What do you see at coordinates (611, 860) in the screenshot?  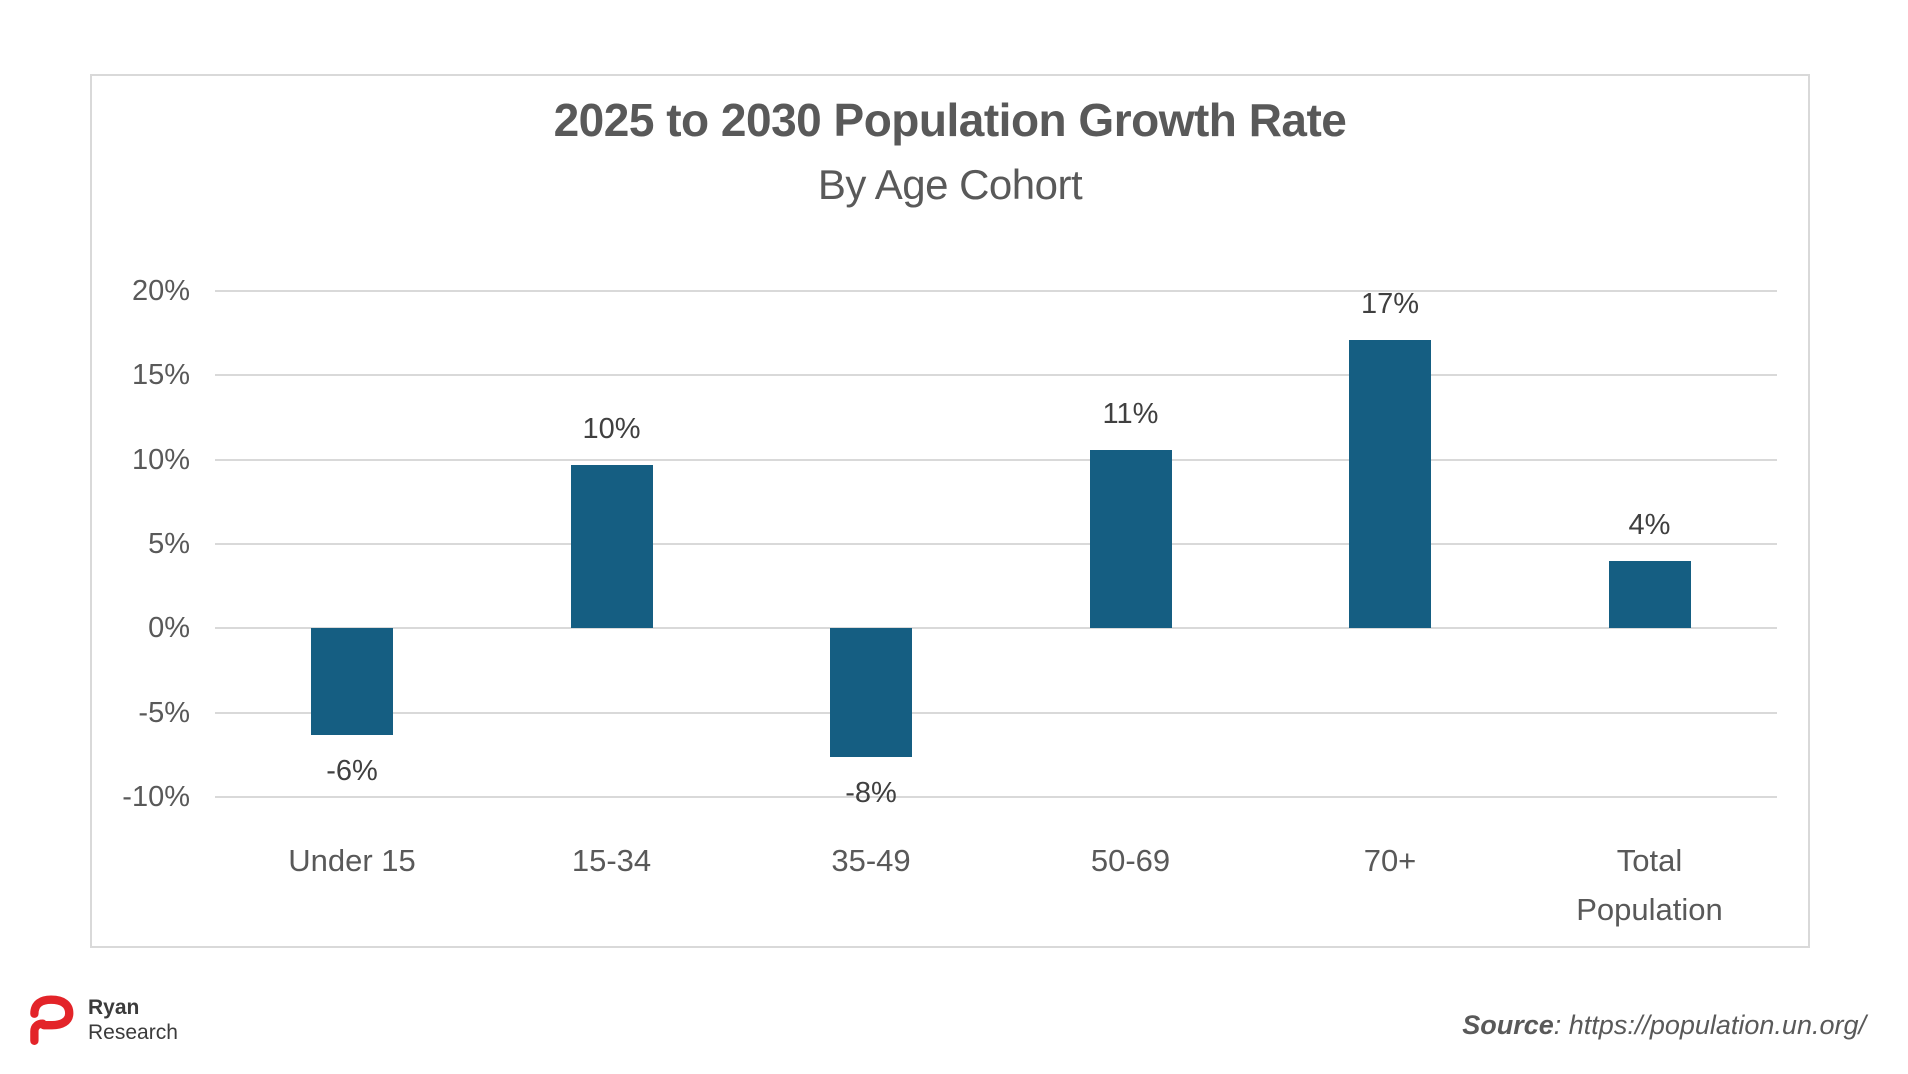 I see `x-axis-label: 15-34` at bounding box center [611, 860].